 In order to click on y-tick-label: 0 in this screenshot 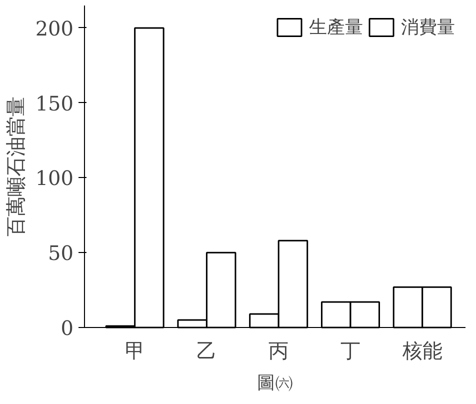, I will do `click(67, 328)`.